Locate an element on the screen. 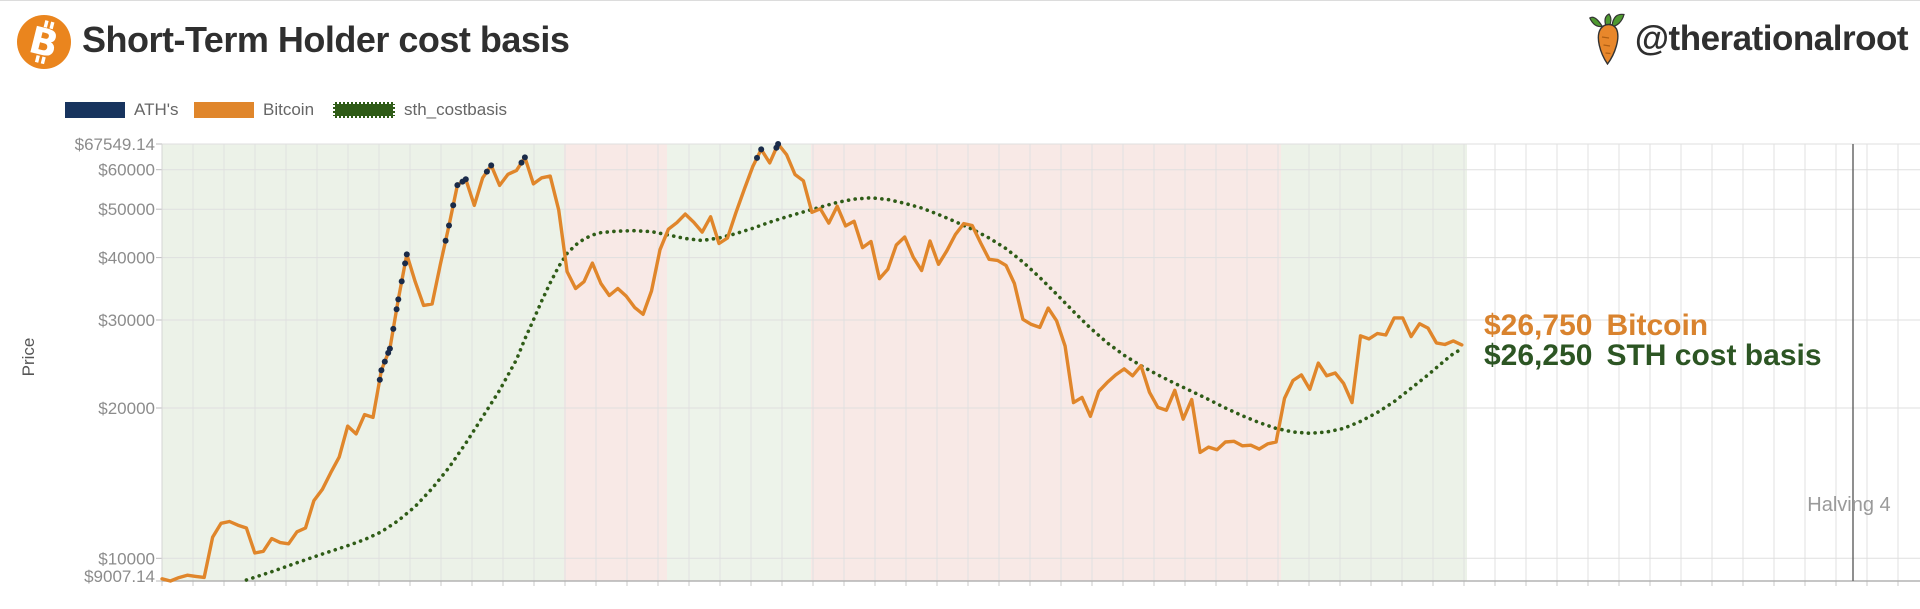 The image size is (1920, 609). legend-item-bitcoin: Bitcoin is located at coordinates (254, 110).